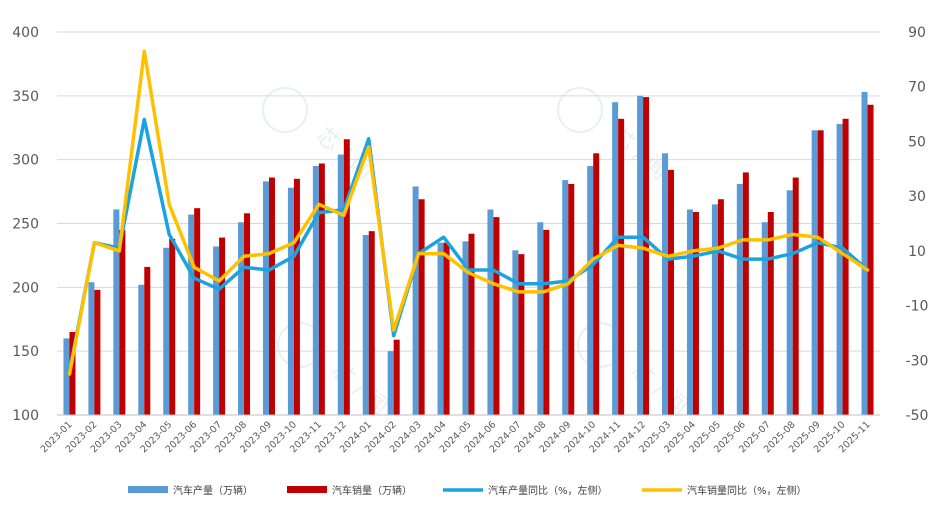  What do you see at coordinates (372, 490) in the screenshot?
I see `legend-label: 汽车销量（万辆）` at bounding box center [372, 490].